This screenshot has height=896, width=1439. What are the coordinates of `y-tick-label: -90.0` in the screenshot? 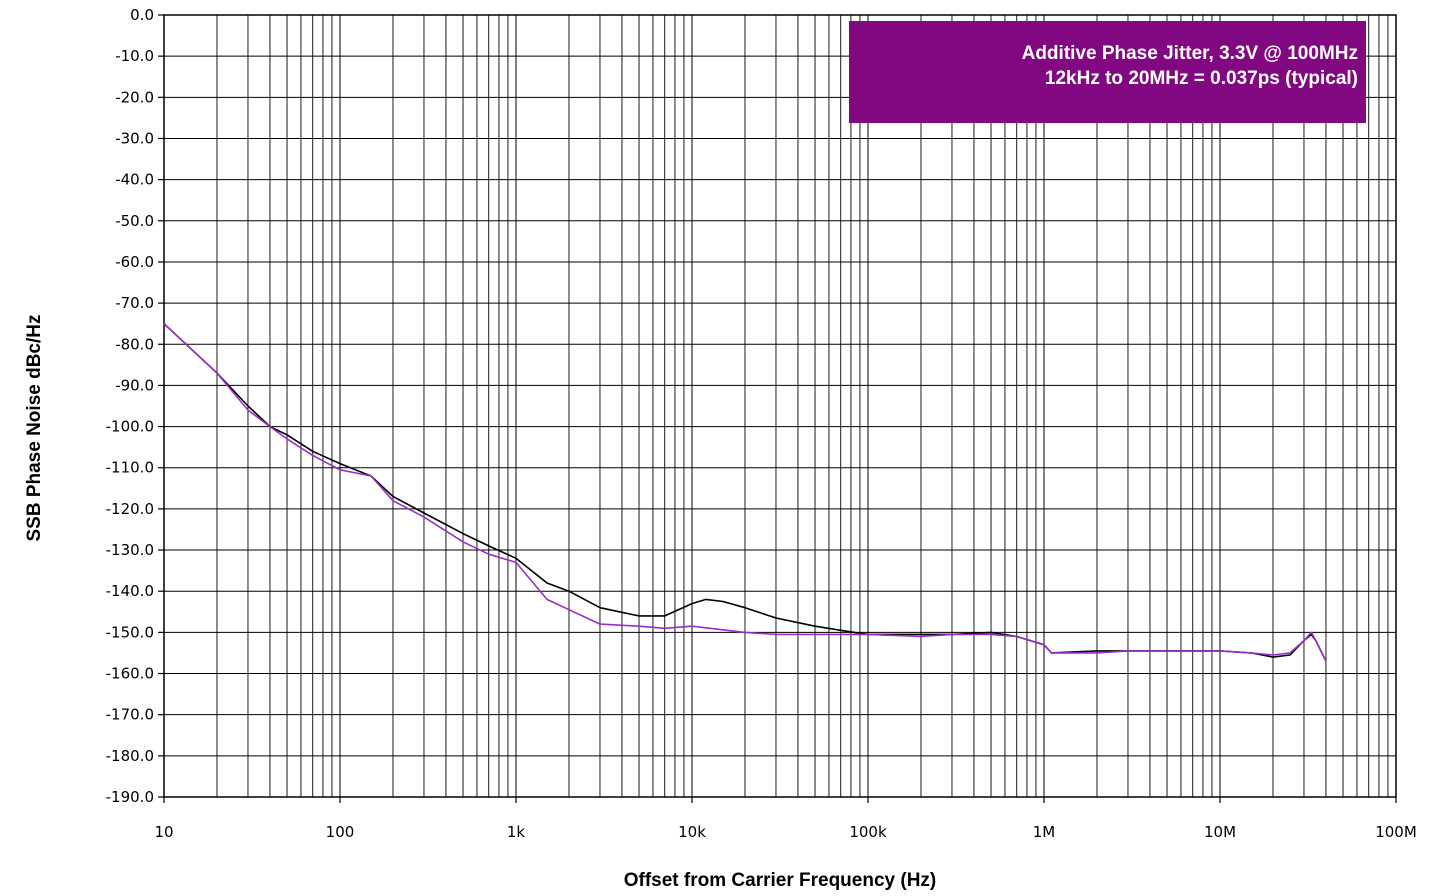 It's located at (134, 385).